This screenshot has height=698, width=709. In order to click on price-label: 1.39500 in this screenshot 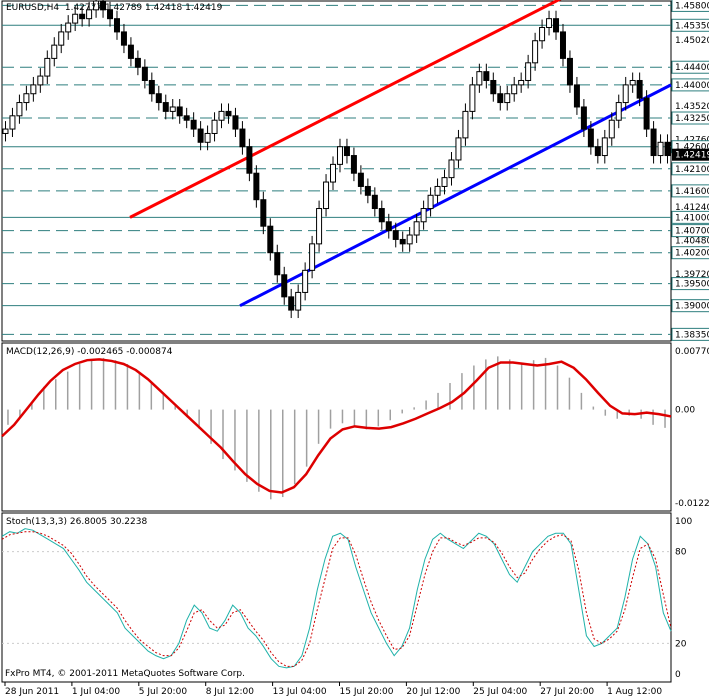, I will do `click(692, 285)`.